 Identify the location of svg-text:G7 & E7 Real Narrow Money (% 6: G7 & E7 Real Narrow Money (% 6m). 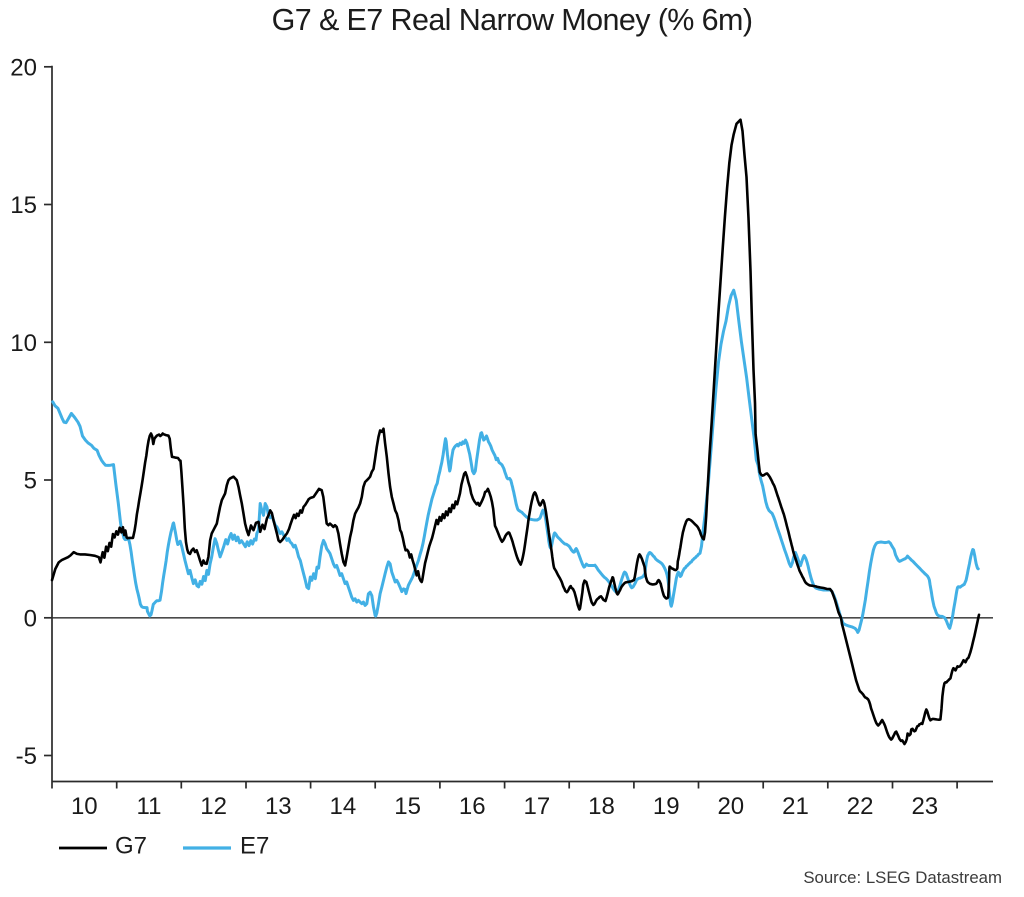
(512, 20).